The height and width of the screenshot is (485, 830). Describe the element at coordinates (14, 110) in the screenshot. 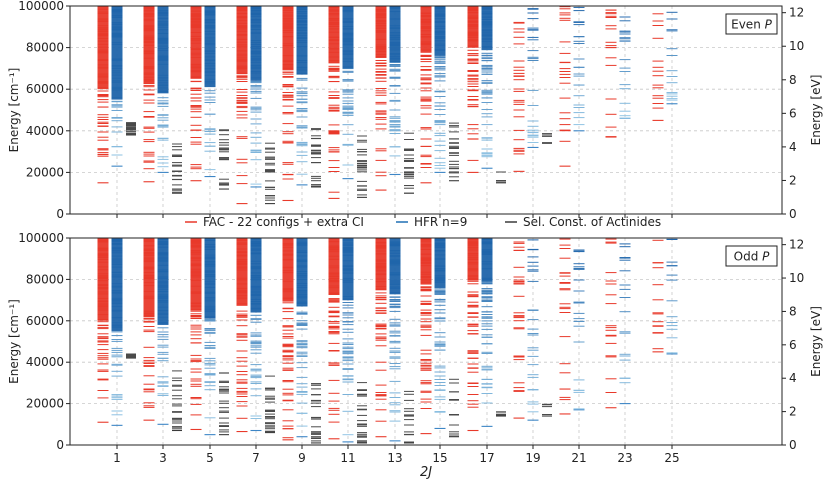

I see `even-y-axis-label: Energy [cm⁻¹]` at that location.